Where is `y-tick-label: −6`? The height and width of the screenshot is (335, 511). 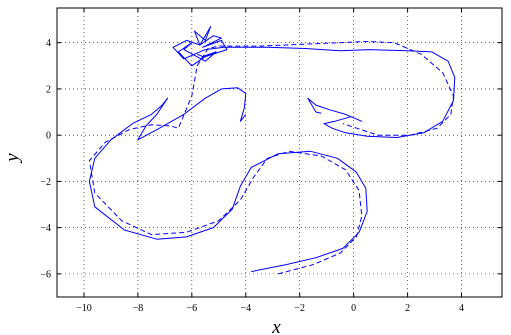
y-tick-label: −6 is located at coordinates (45, 274).